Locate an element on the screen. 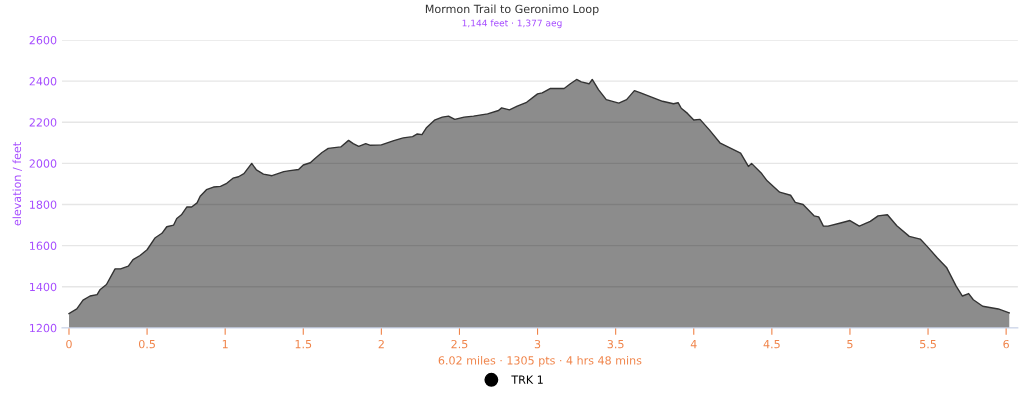  y-tick-label: 2000 is located at coordinates (43, 163).